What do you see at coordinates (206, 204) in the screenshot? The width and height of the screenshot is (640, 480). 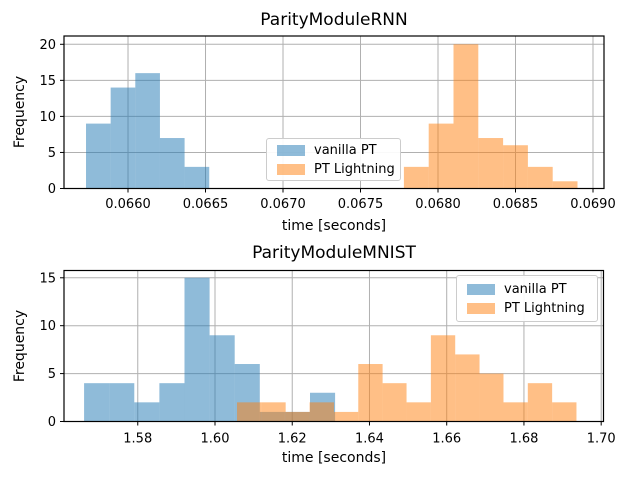 I see `x-tick-label: 0.0665` at bounding box center [206, 204].